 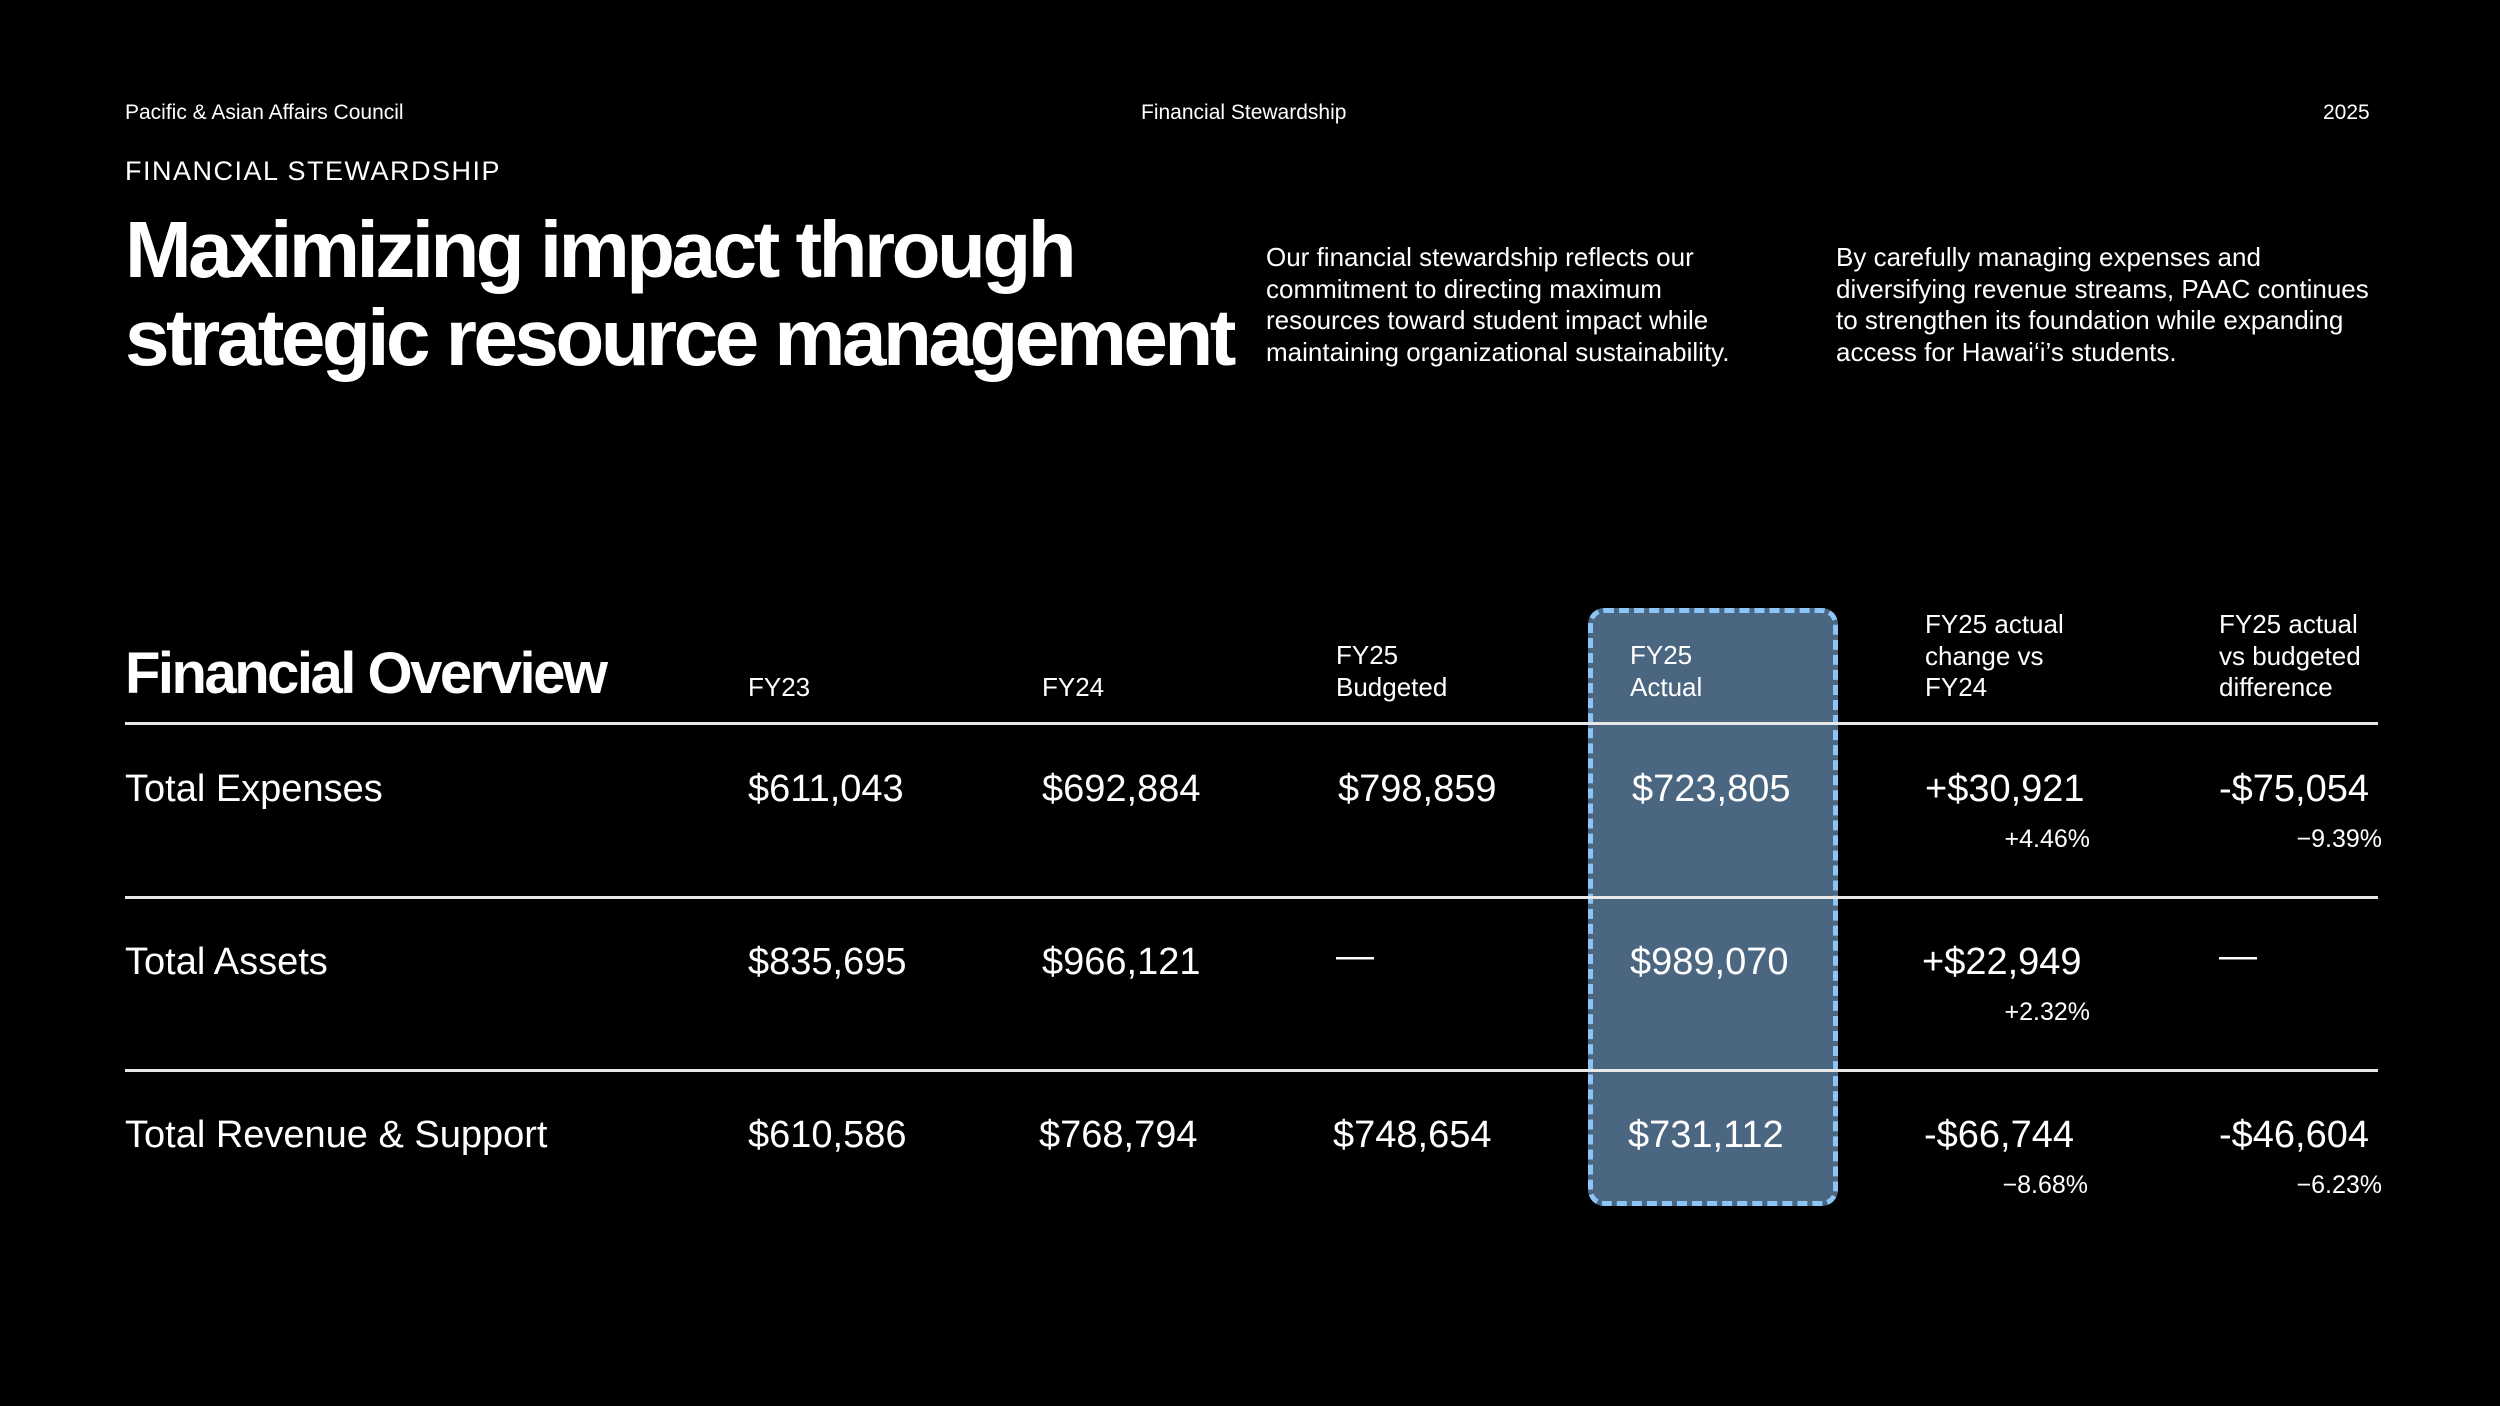 What do you see at coordinates (1412, 1135) in the screenshot?
I see `cell-fy25-budgeted: $748,654` at bounding box center [1412, 1135].